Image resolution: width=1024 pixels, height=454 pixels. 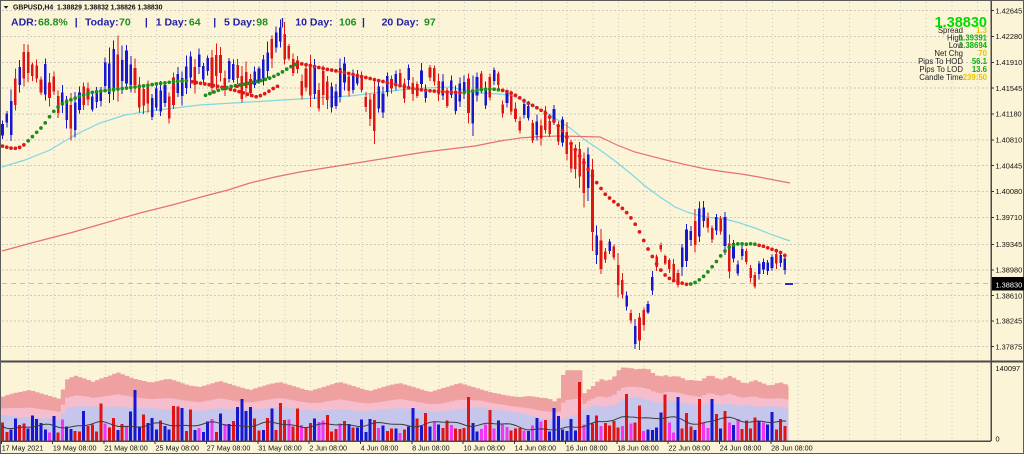 I want to click on svg-text: 22 Jun 08:00, so click(x=690, y=448).